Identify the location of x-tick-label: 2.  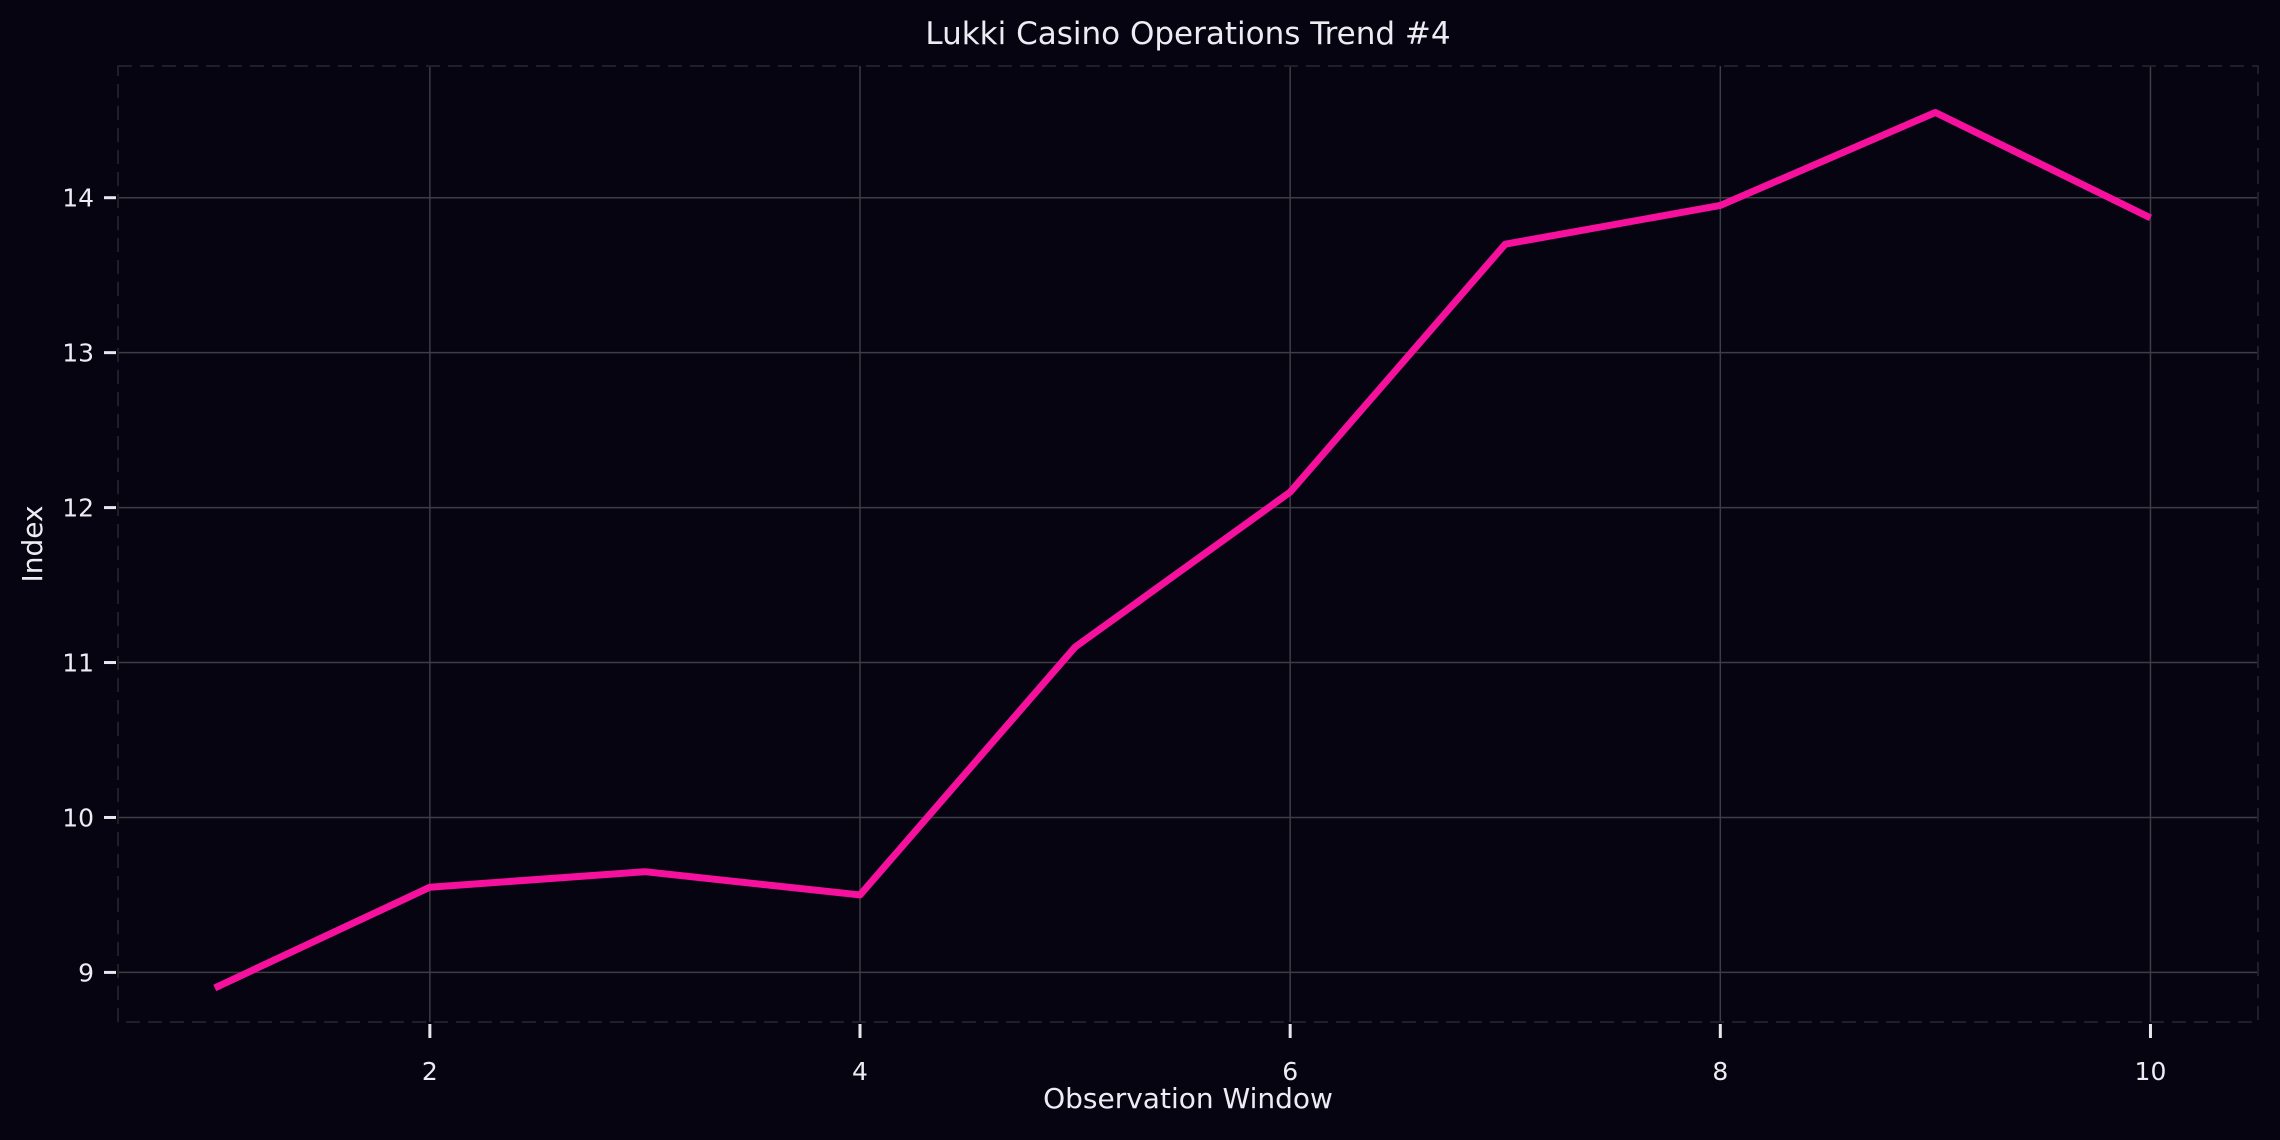
(430, 1071).